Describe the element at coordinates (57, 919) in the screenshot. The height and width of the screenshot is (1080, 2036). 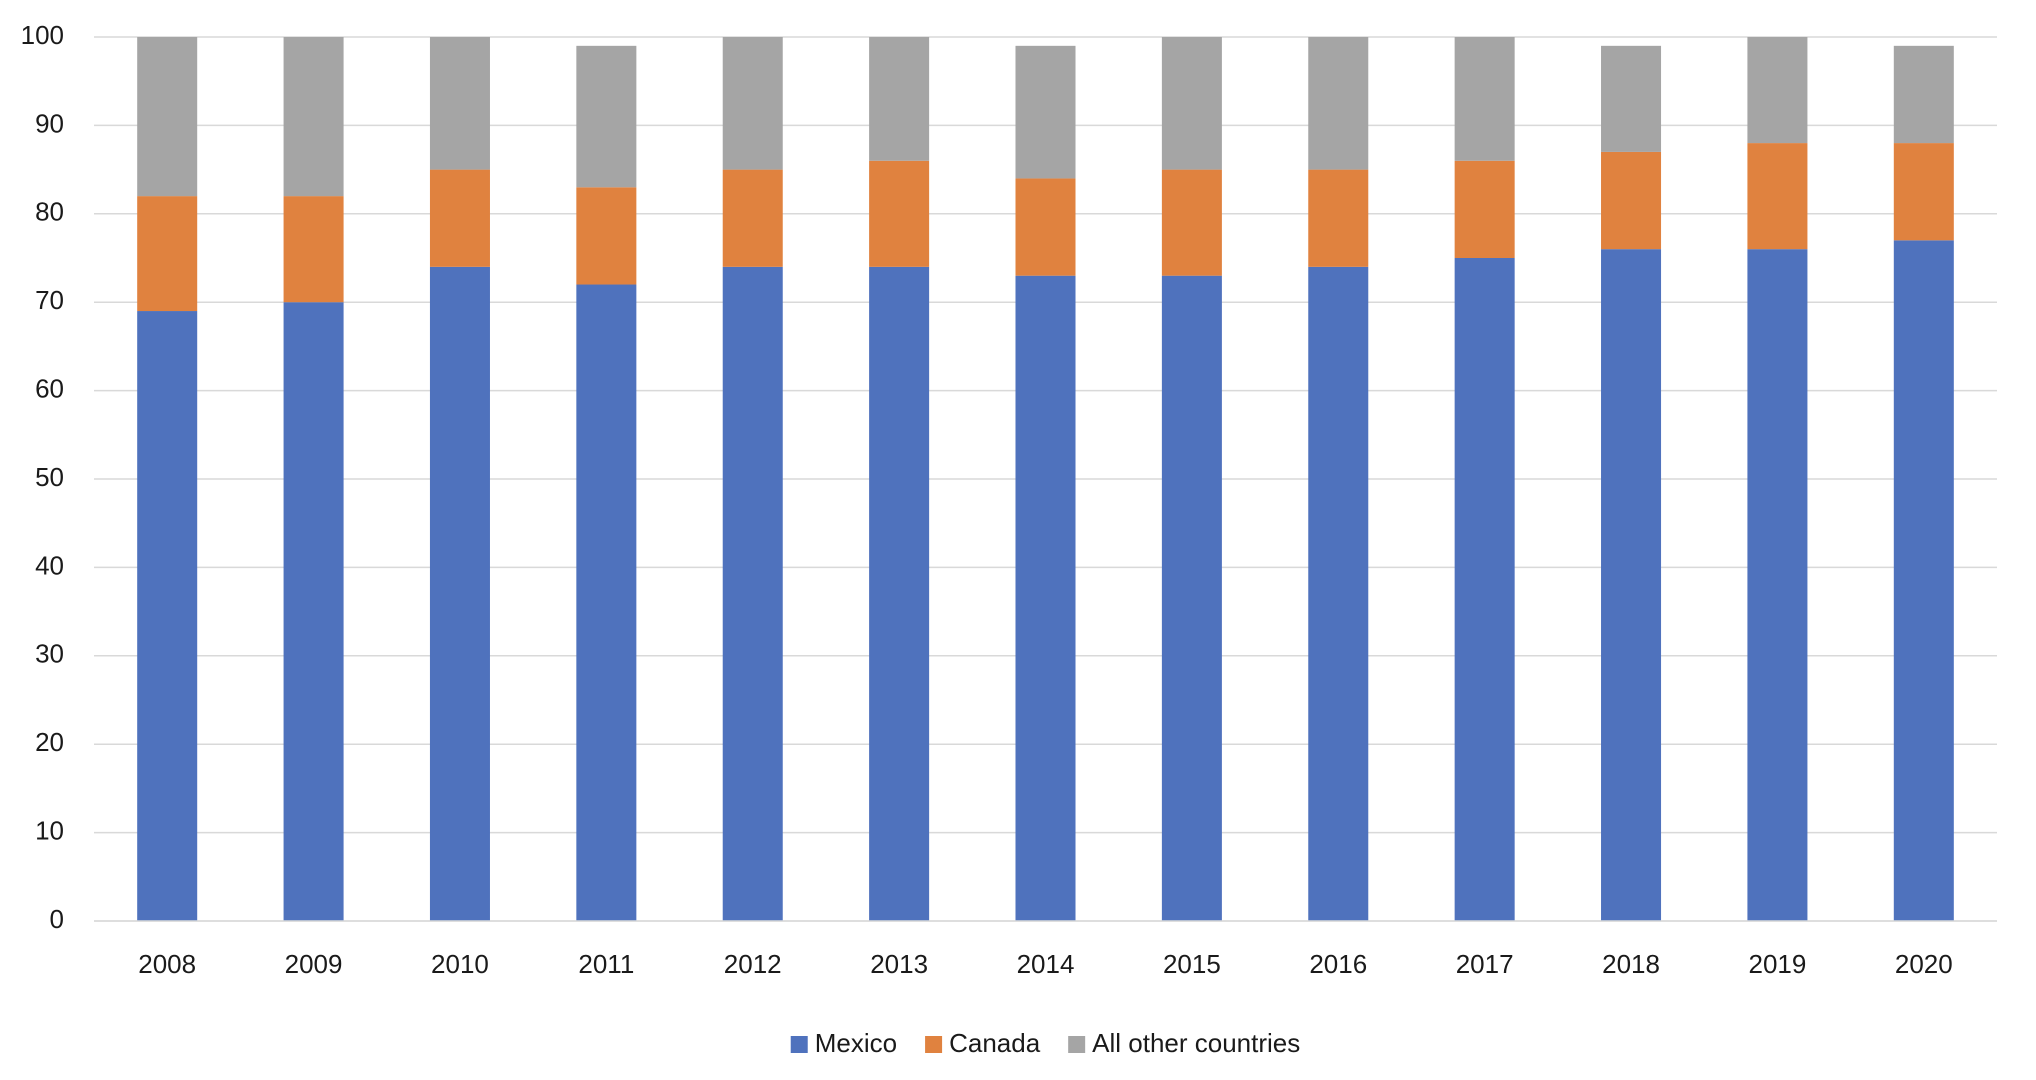
I see `y-tick-label: 0` at that location.